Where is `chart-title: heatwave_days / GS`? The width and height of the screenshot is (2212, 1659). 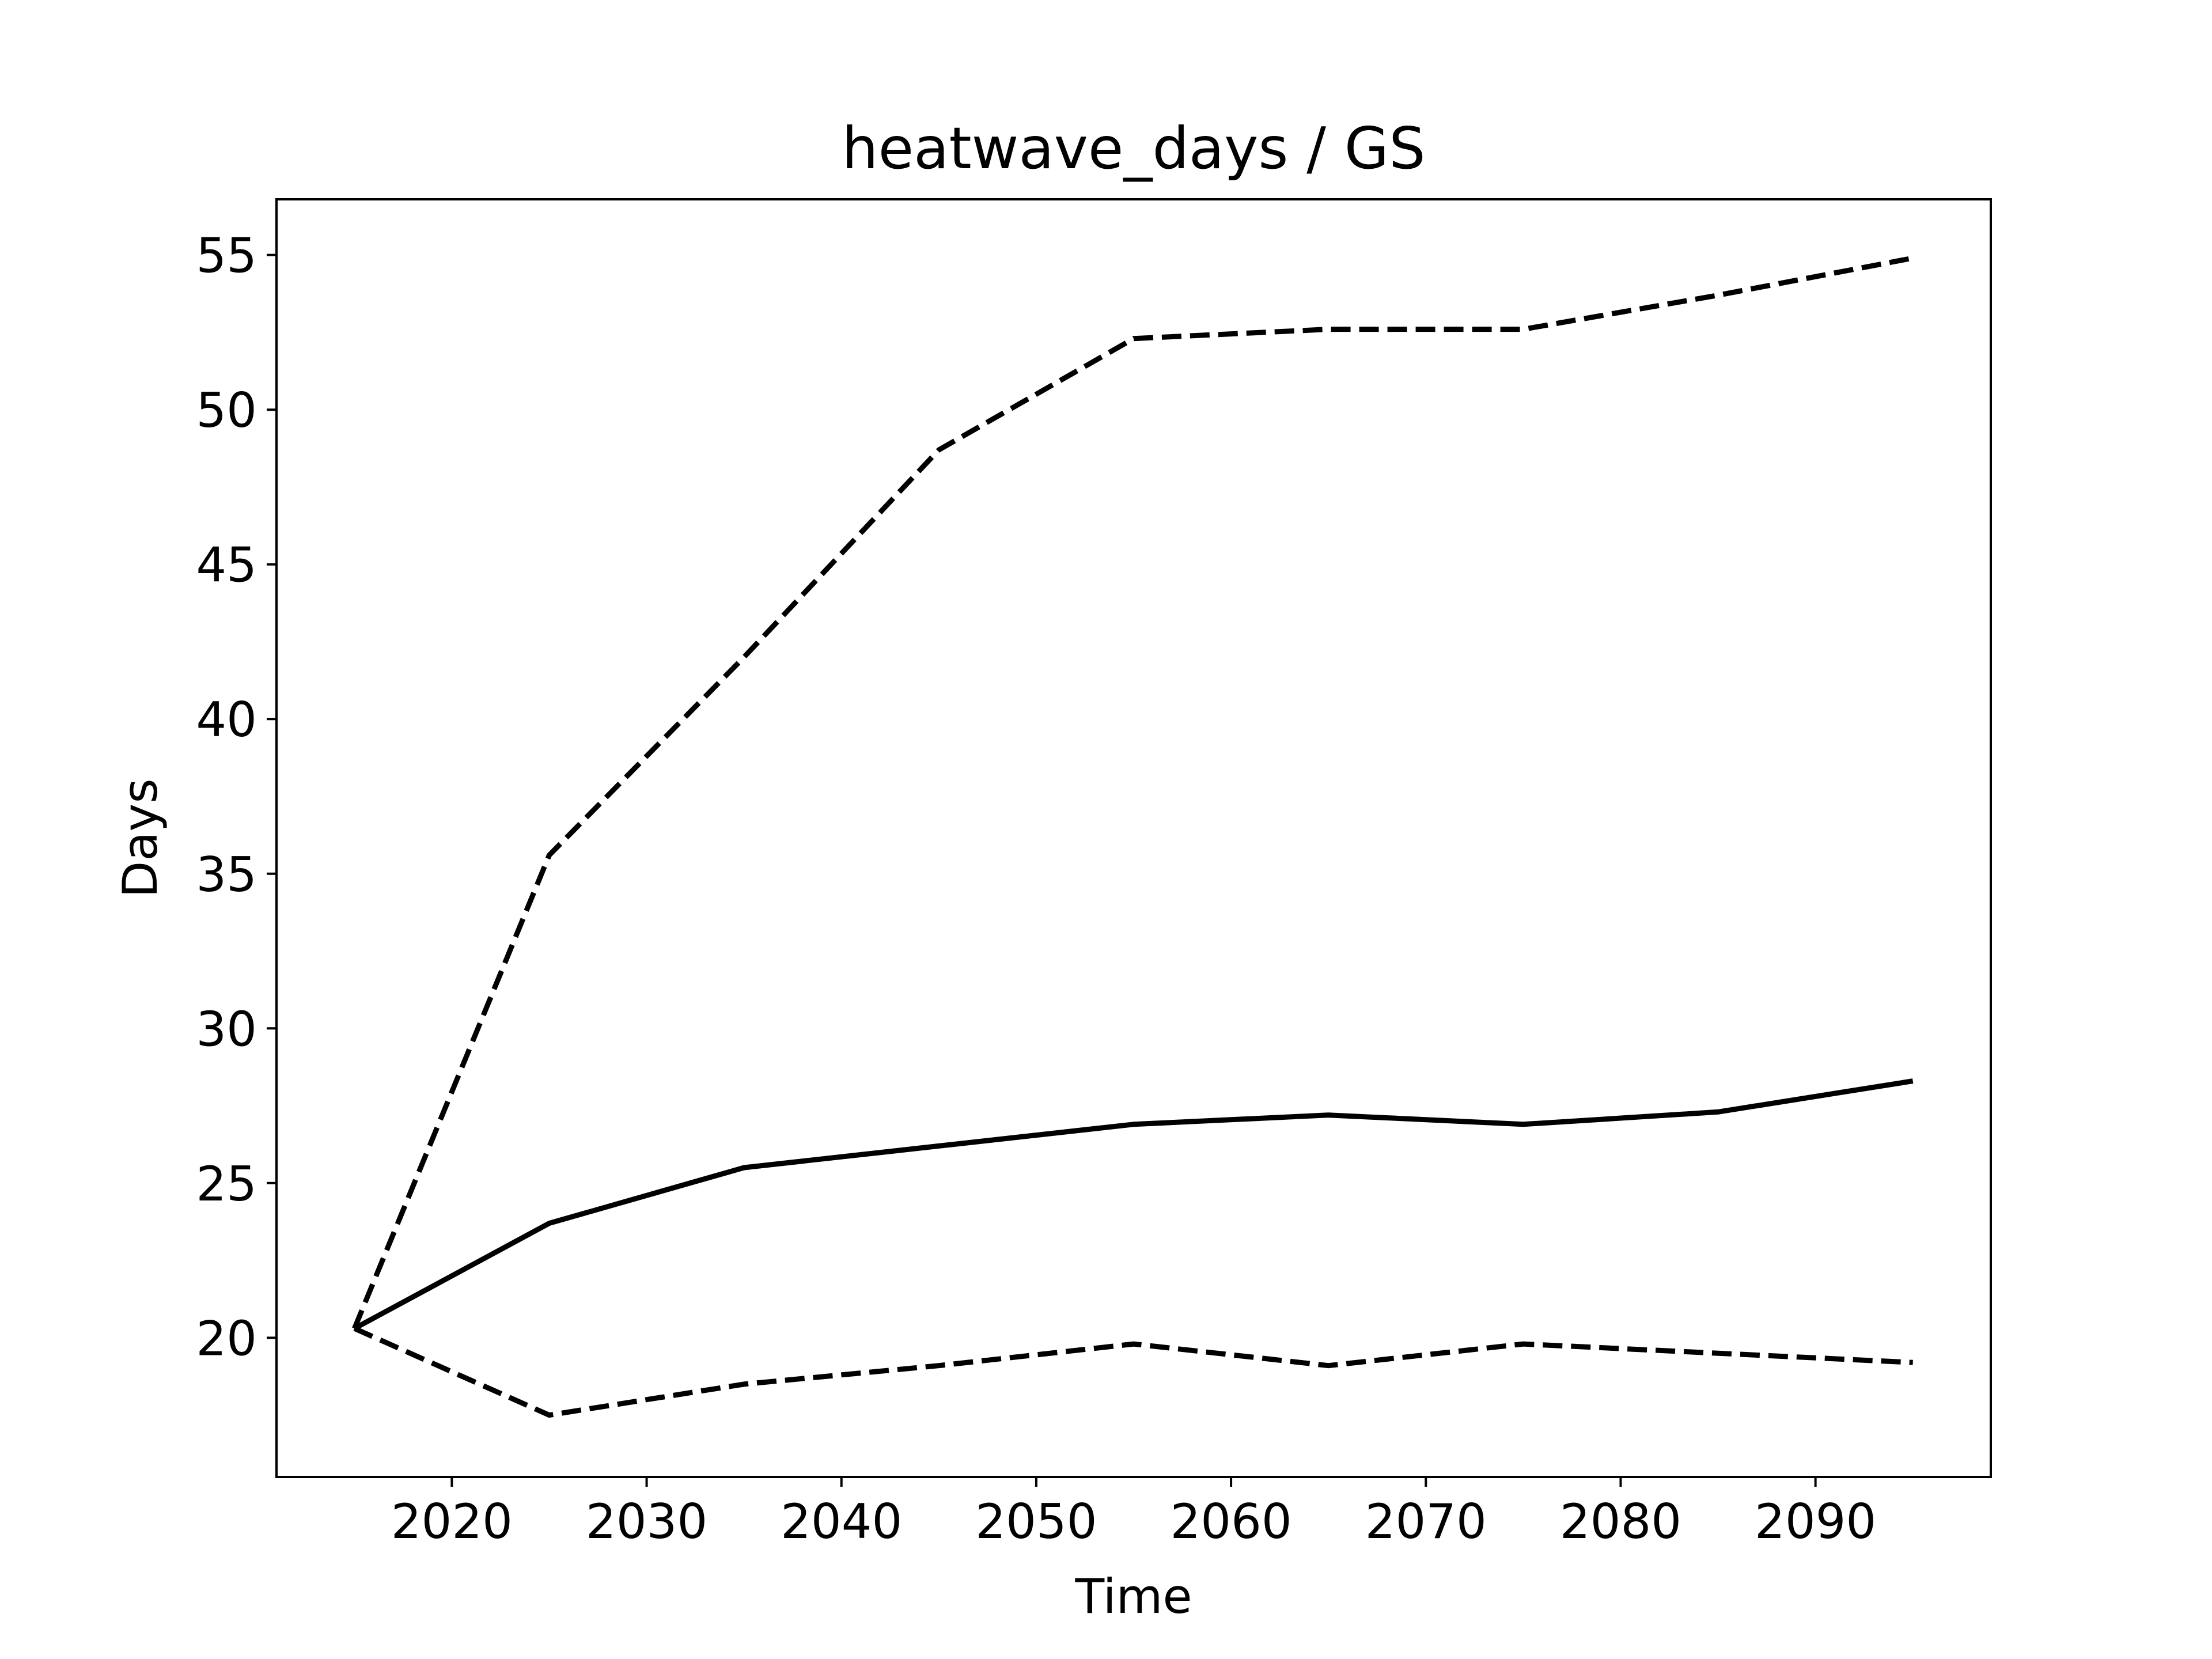 chart-title: heatwave_days / GS is located at coordinates (1133, 148).